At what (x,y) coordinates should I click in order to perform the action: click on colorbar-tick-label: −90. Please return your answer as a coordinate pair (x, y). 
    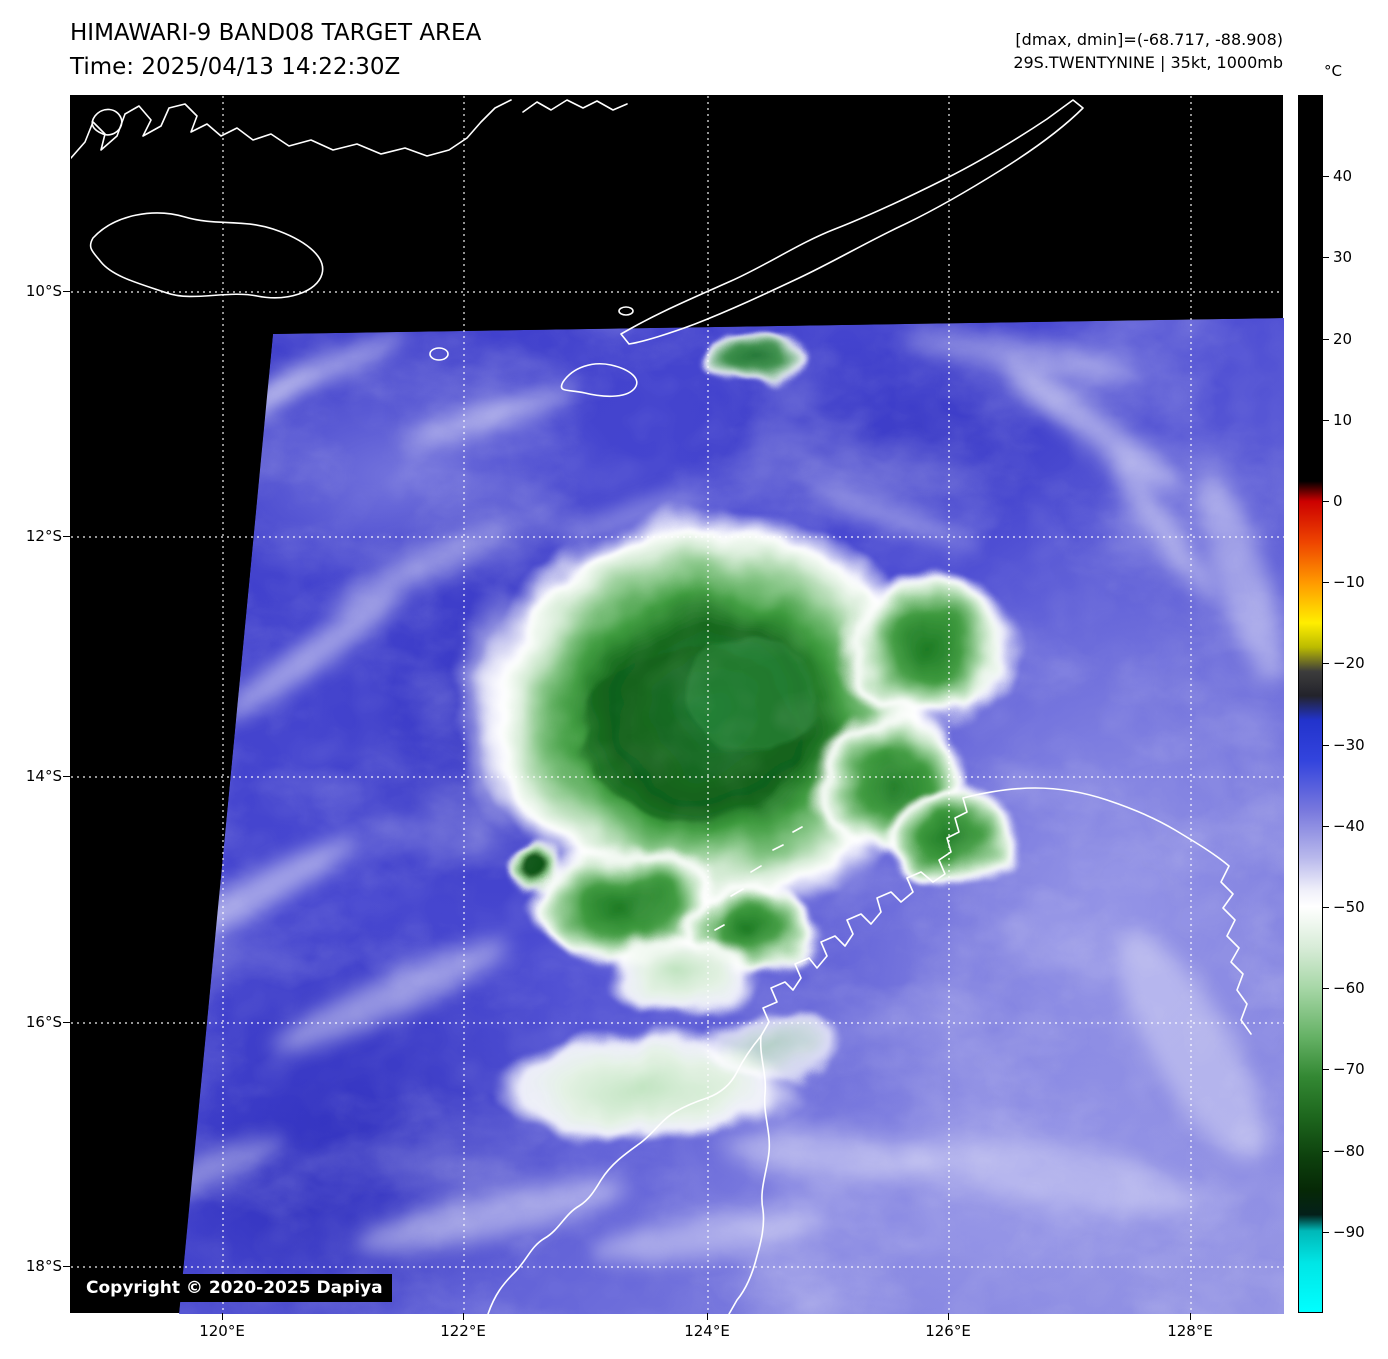
    Looking at the image, I should click on (1349, 1232).